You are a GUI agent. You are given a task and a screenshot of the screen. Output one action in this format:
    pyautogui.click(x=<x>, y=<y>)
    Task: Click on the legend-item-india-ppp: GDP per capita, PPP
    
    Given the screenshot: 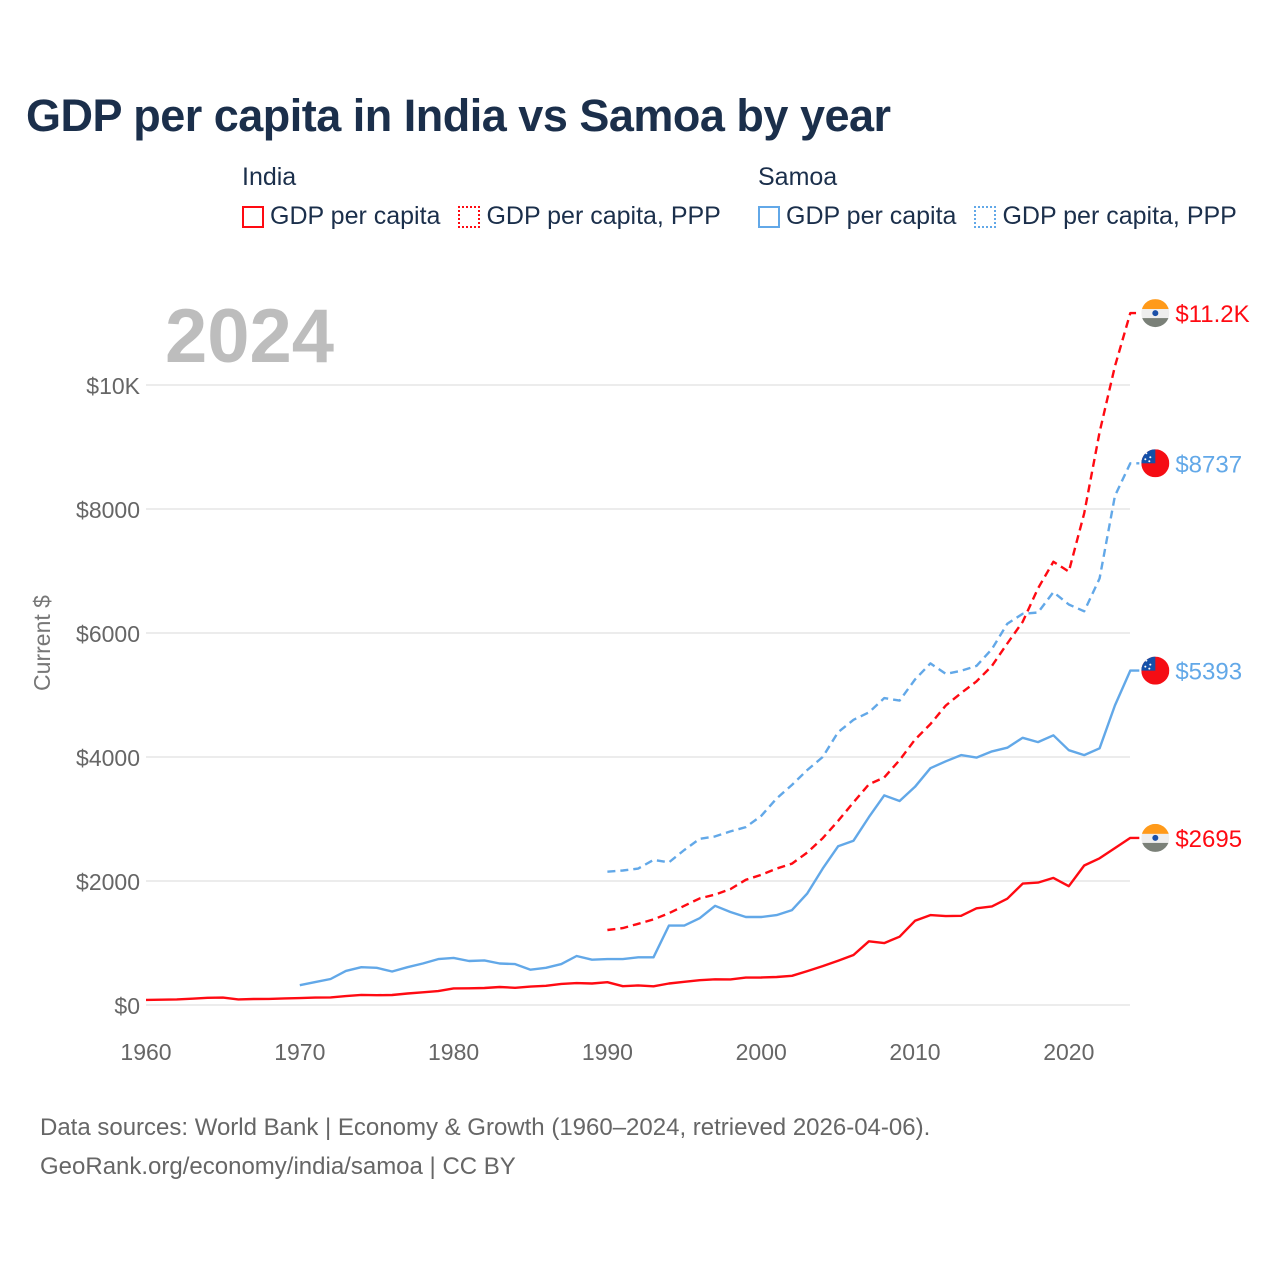 What is the action you would take?
    pyautogui.click(x=589, y=216)
    